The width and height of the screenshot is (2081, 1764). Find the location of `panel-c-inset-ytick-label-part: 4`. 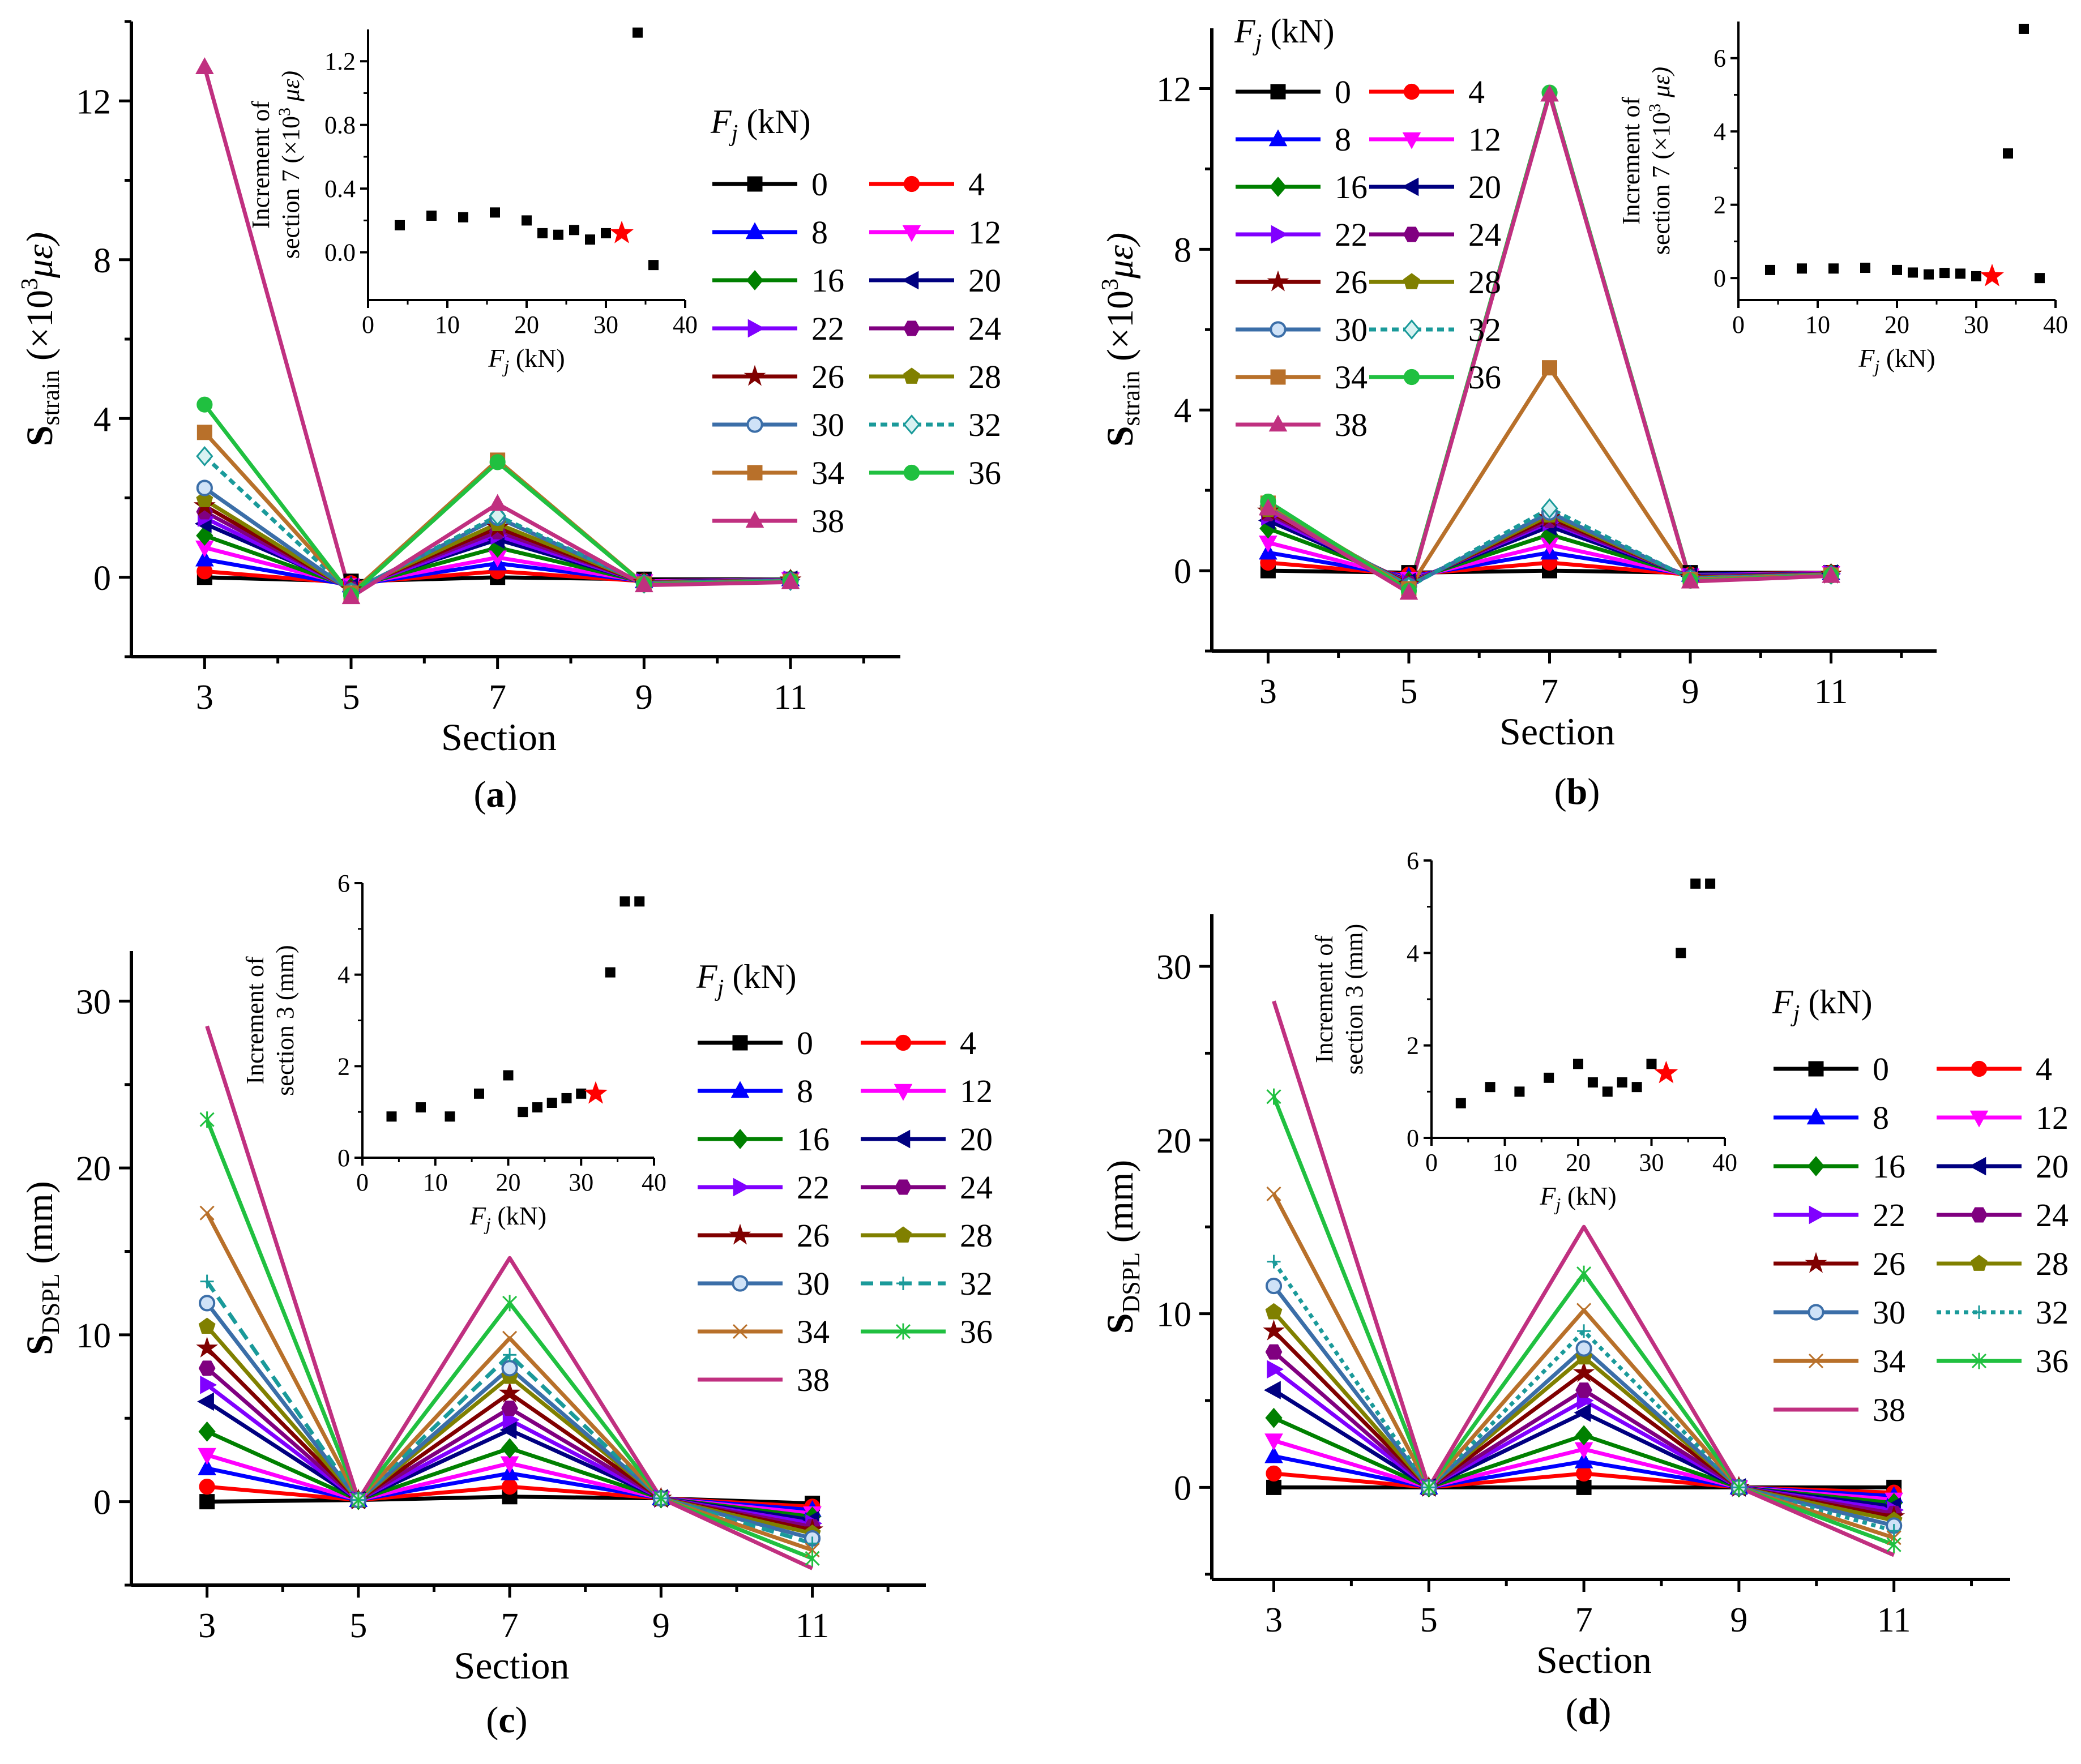

panel-c-inset-ytick-label-part: 4 is located at coordinates (343, 975).